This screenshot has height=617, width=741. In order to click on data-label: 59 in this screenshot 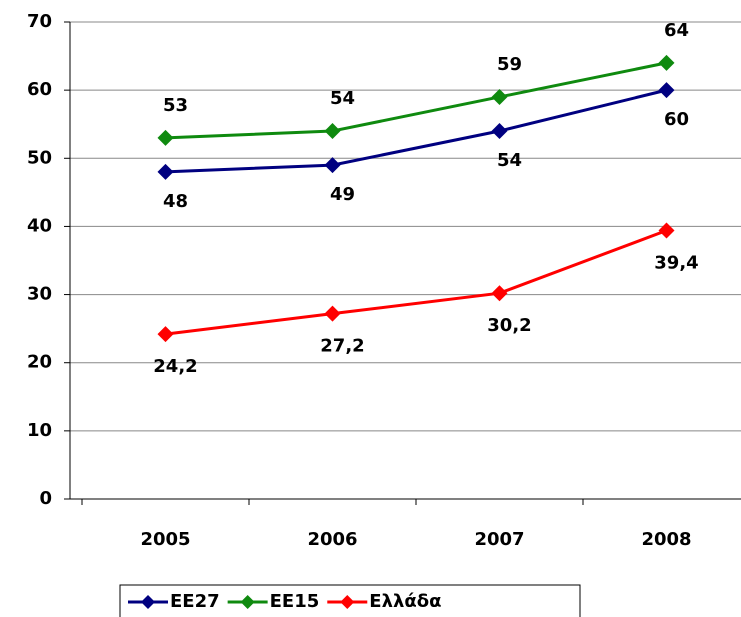, I will do `click(509, 64)`.